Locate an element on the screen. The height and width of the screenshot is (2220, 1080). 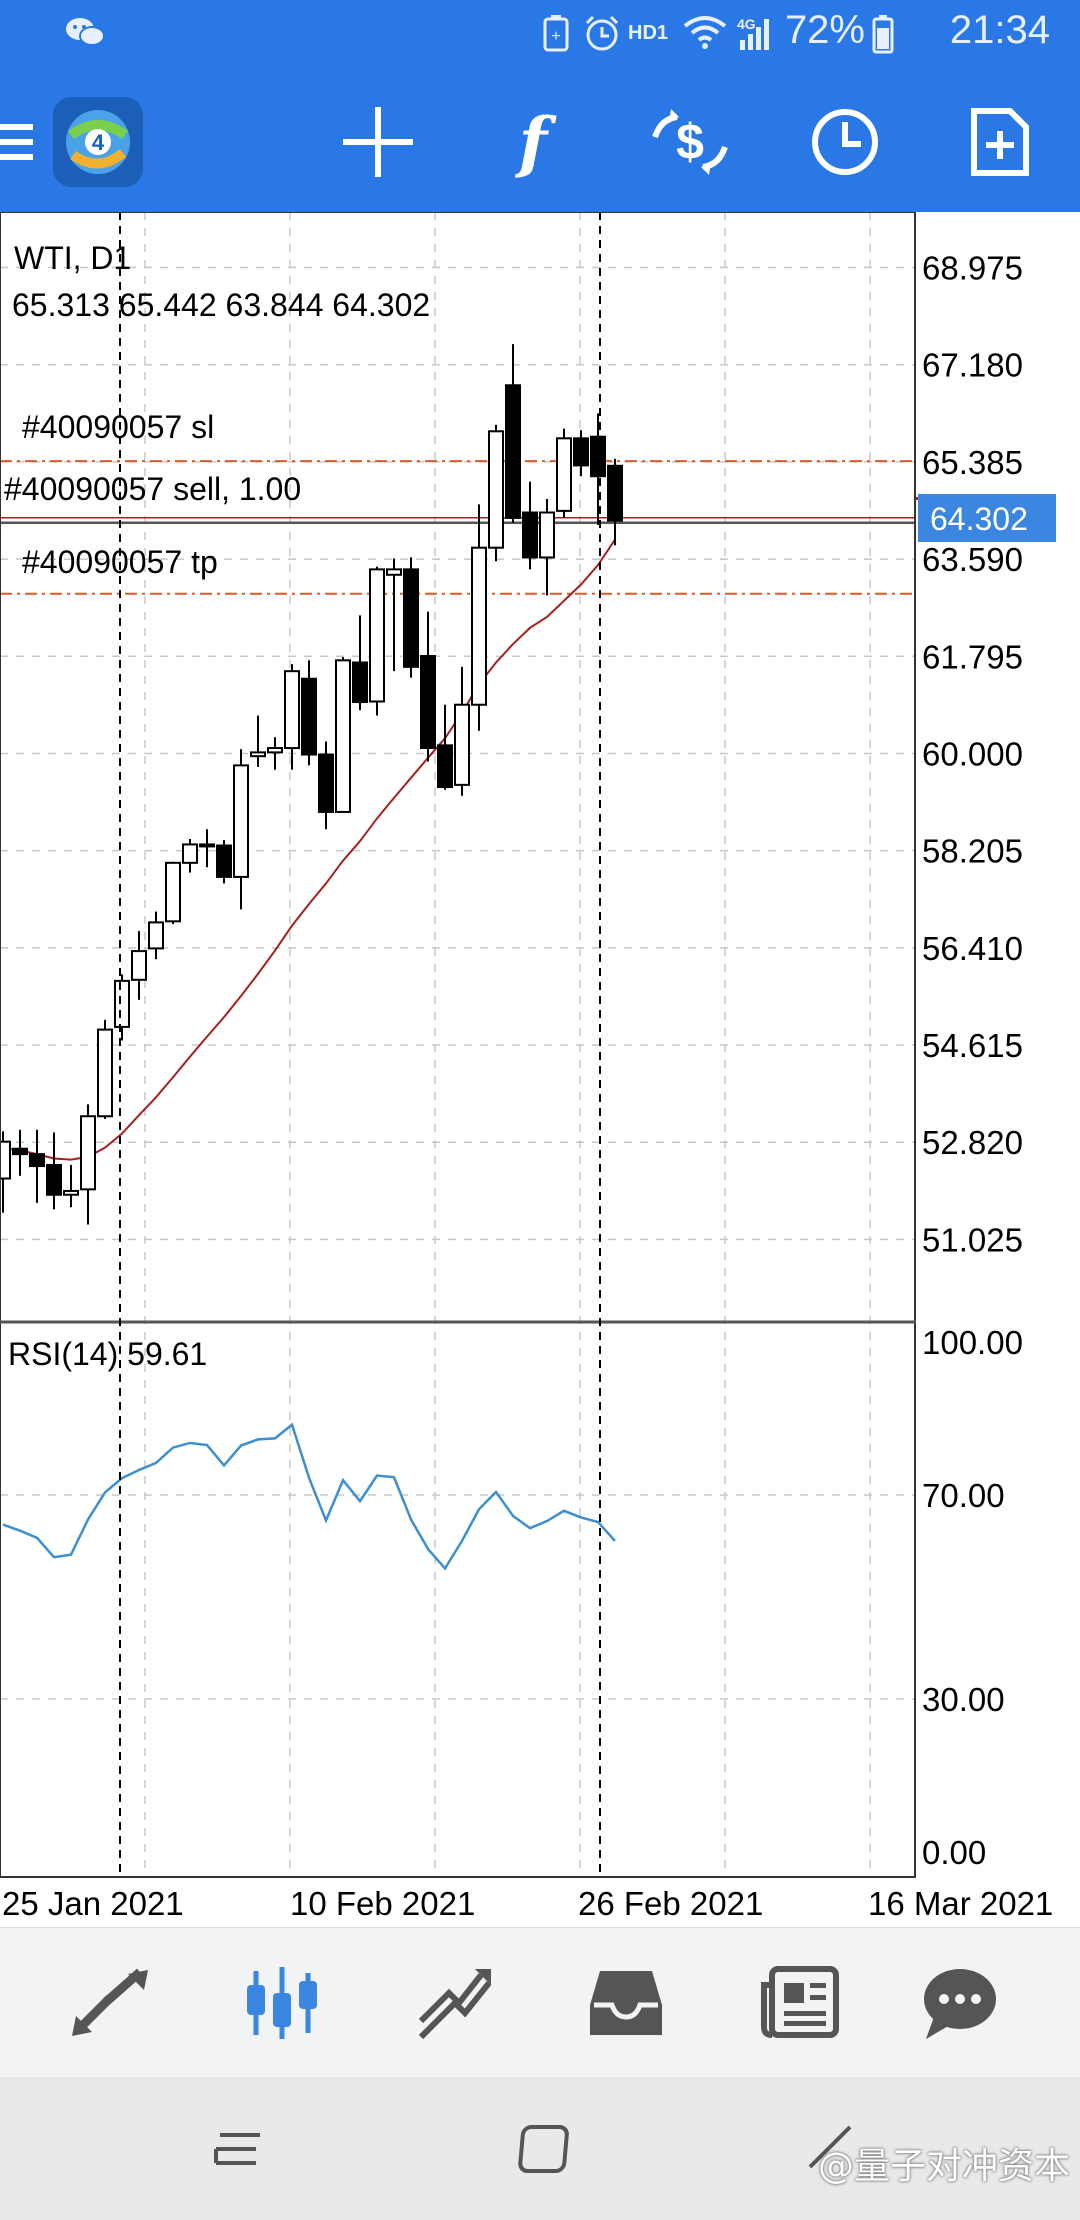
back-icon is located at coordinates (828, 2151).